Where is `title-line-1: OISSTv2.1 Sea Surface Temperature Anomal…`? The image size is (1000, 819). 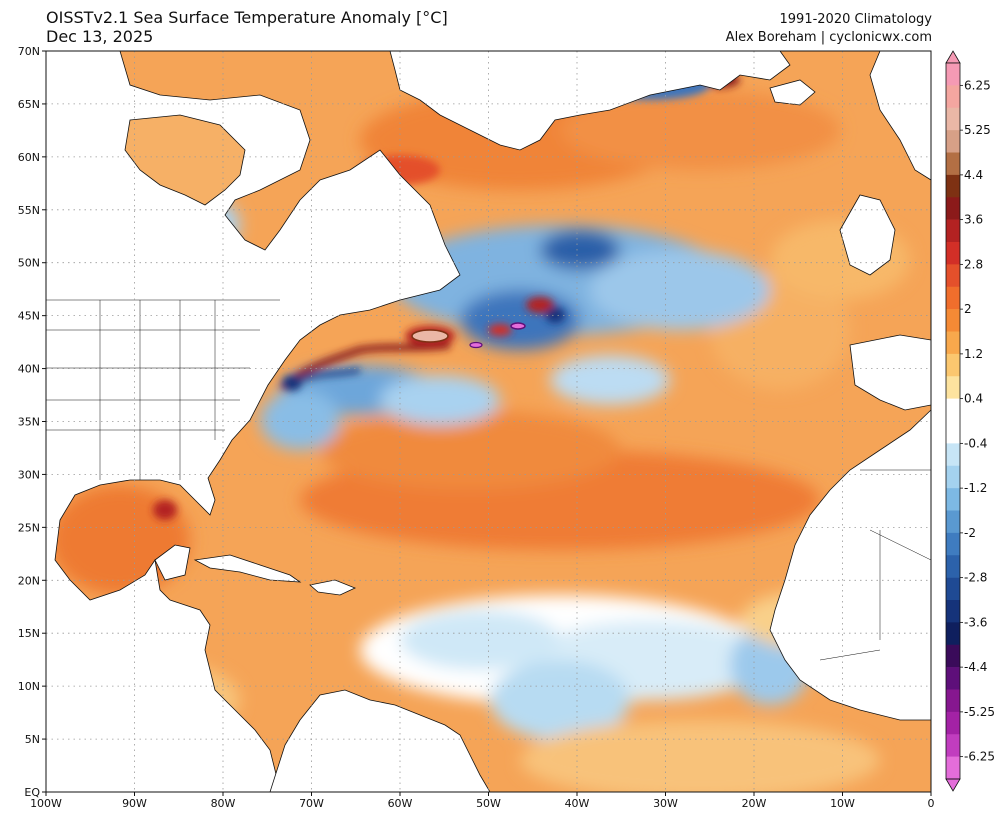
title-line-1: OISSTv2.1 Sea Surface Temperature Anomal… is located at coordinates (247, 17).